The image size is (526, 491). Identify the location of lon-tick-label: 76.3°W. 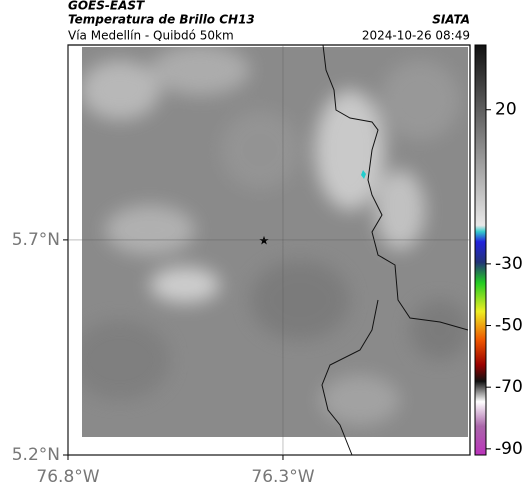
(282, 477).